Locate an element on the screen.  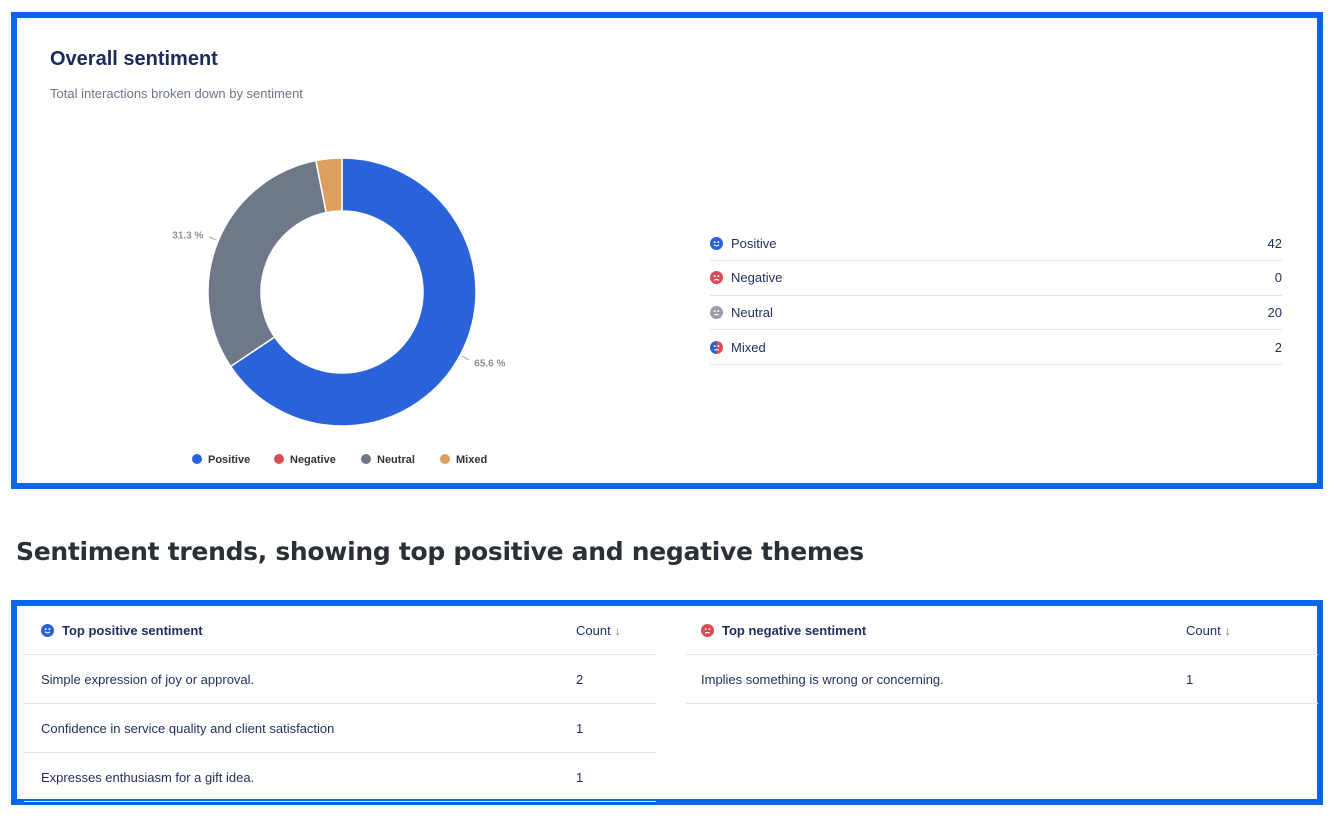
legend-value: 20 is located at coordinates (1274, 312).